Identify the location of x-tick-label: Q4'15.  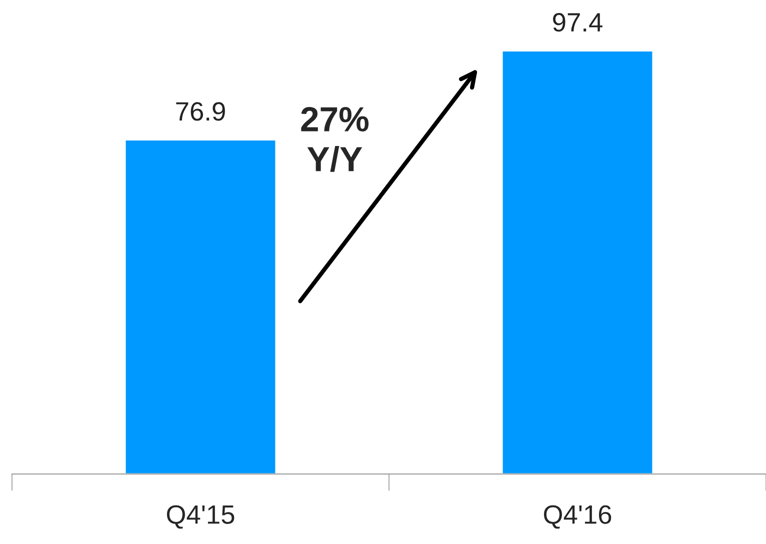
(200, 517).